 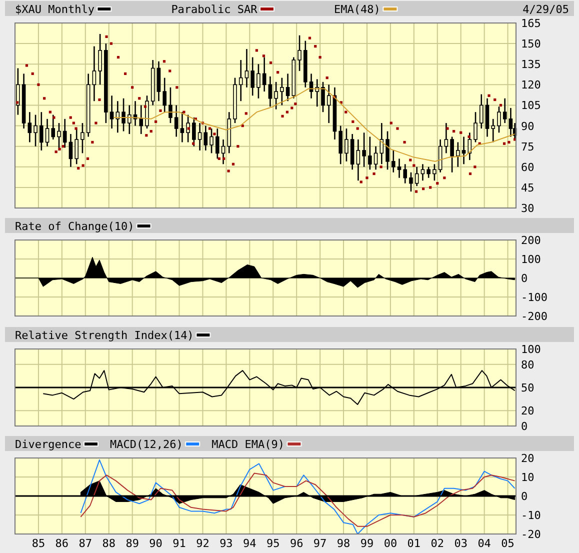 What do you see at coordinates (527, 126) in the screenshot?
I see `y-tick-label: 90` at bounding box center [527, 126].